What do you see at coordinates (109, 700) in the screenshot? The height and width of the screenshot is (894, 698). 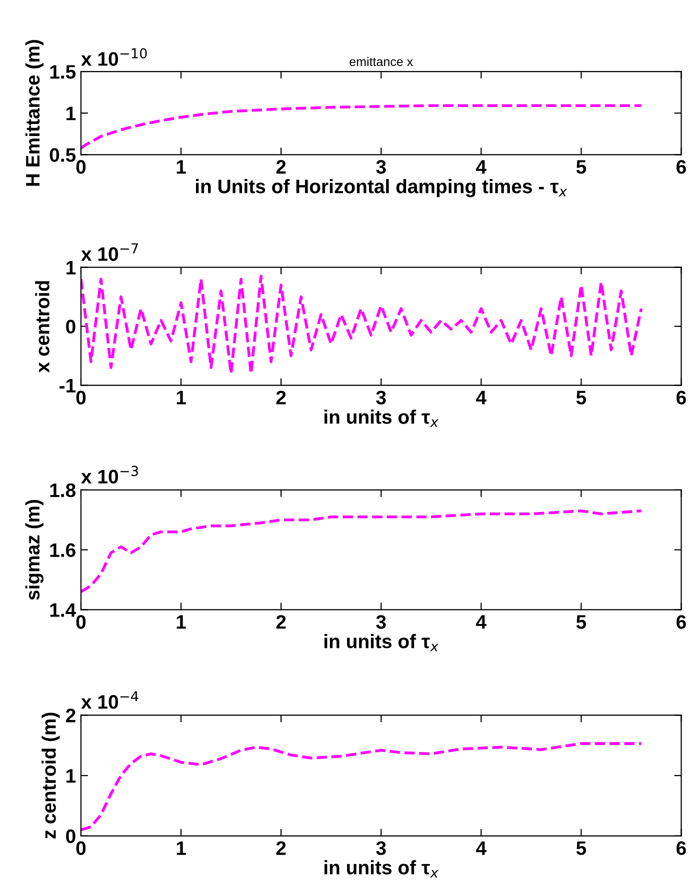 I see `text: x 10$^{−4}$` at bounding box center [109, 700].